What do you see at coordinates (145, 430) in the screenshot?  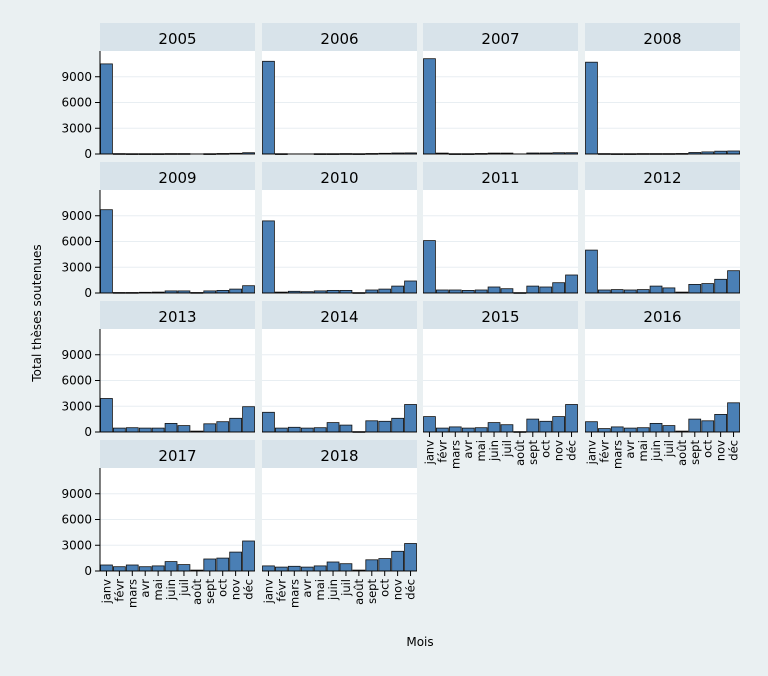 I see `bar-avr` at bounding box center [145, 430].